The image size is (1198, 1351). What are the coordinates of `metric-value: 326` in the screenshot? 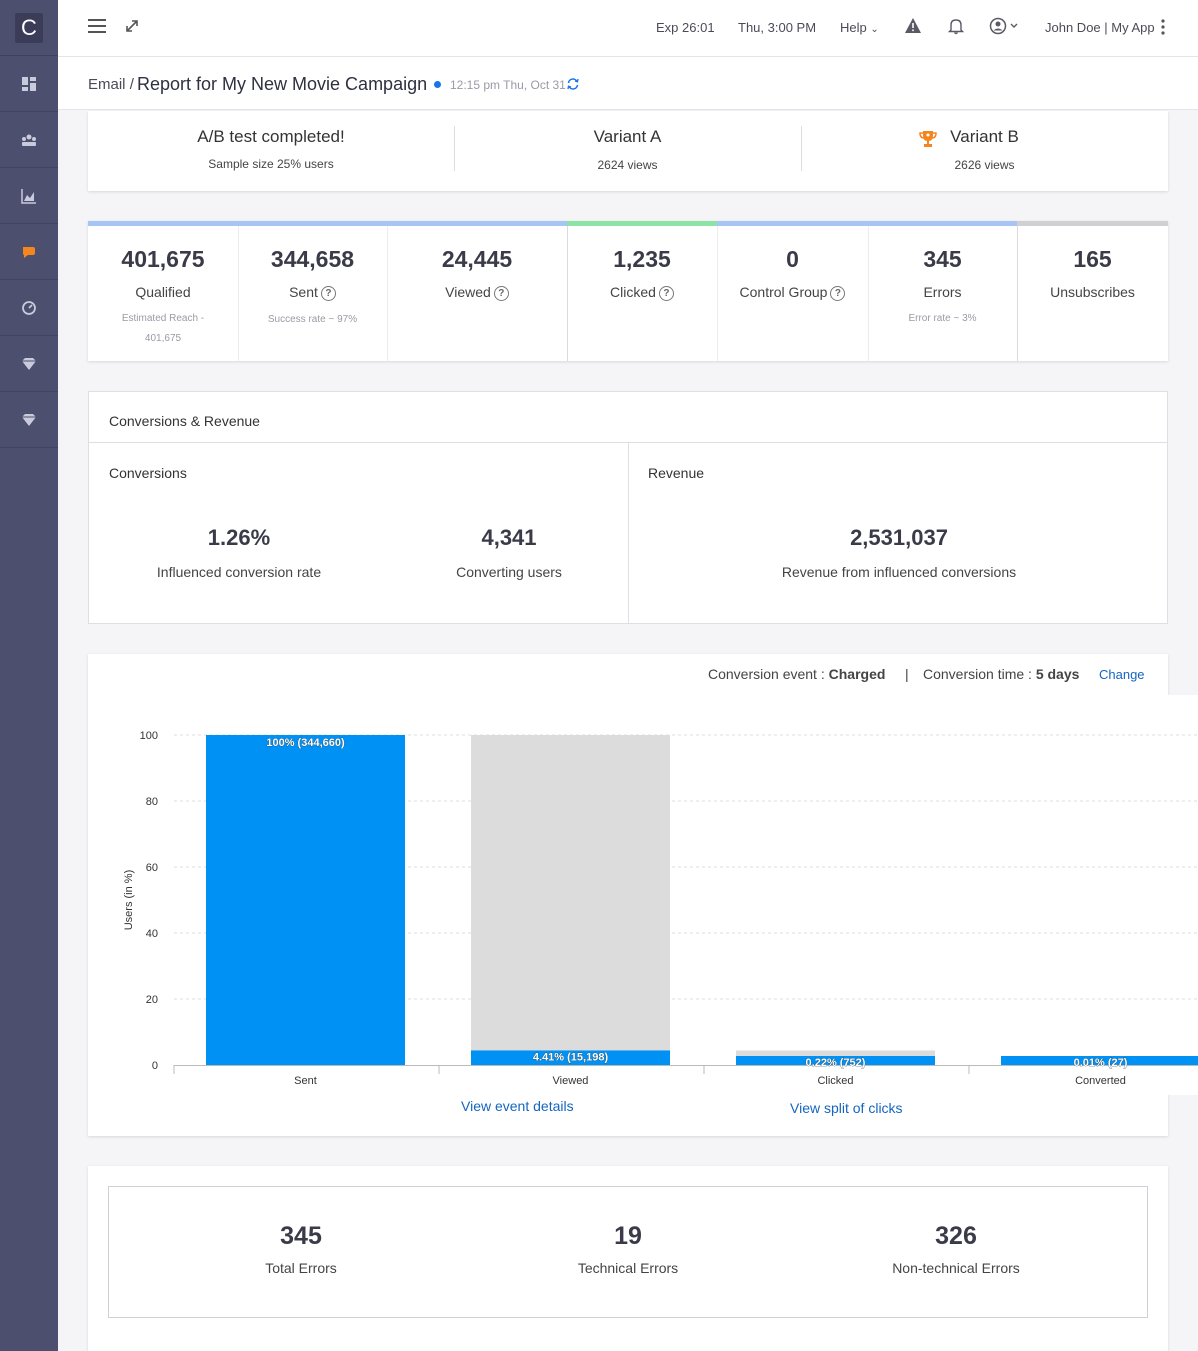 It's located at (956, 1236).